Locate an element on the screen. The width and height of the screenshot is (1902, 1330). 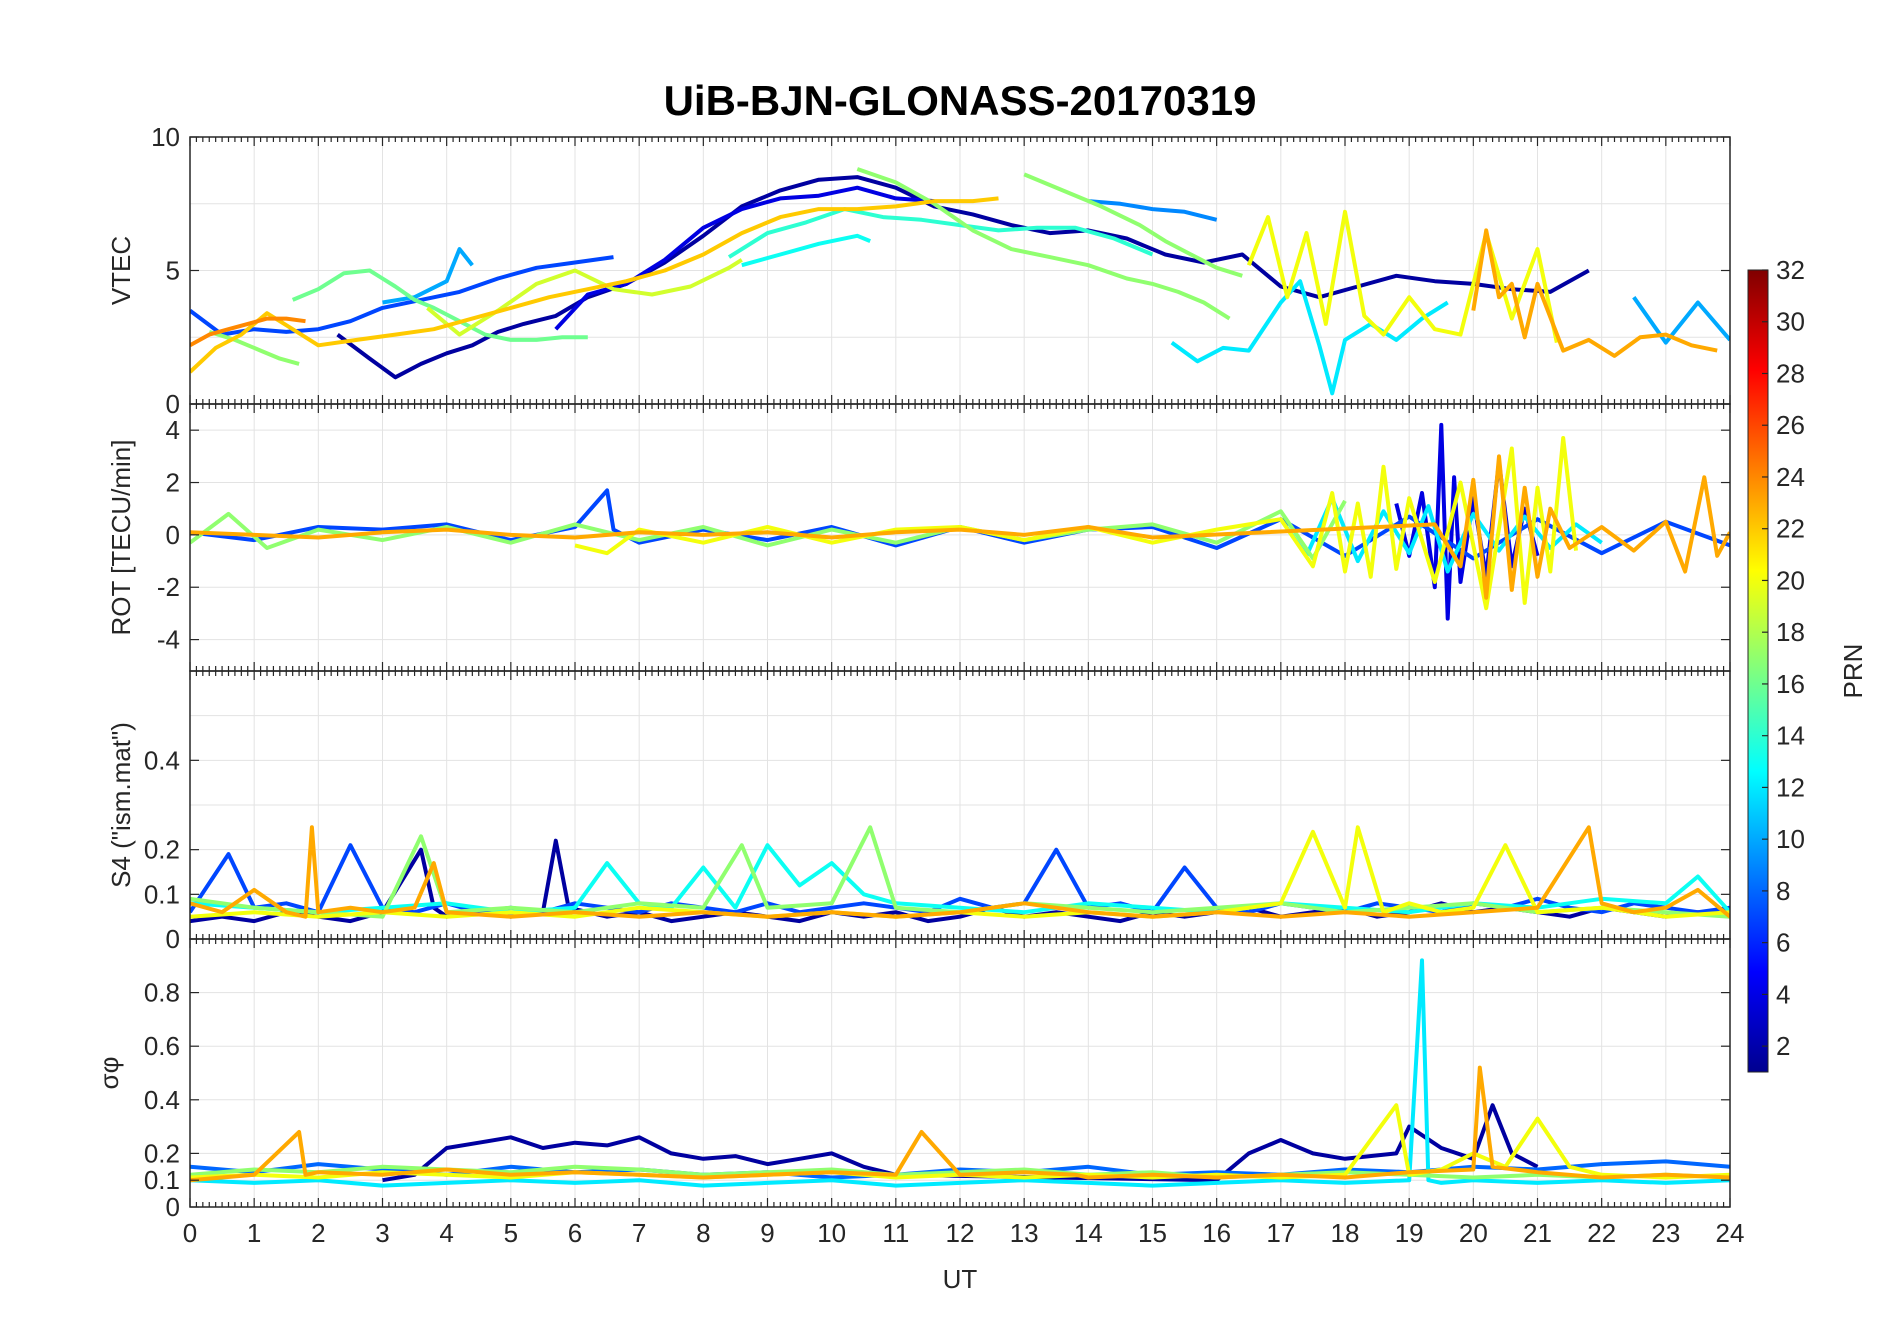
x-tick-label: 18 is located at coordinates (1345, 1233).